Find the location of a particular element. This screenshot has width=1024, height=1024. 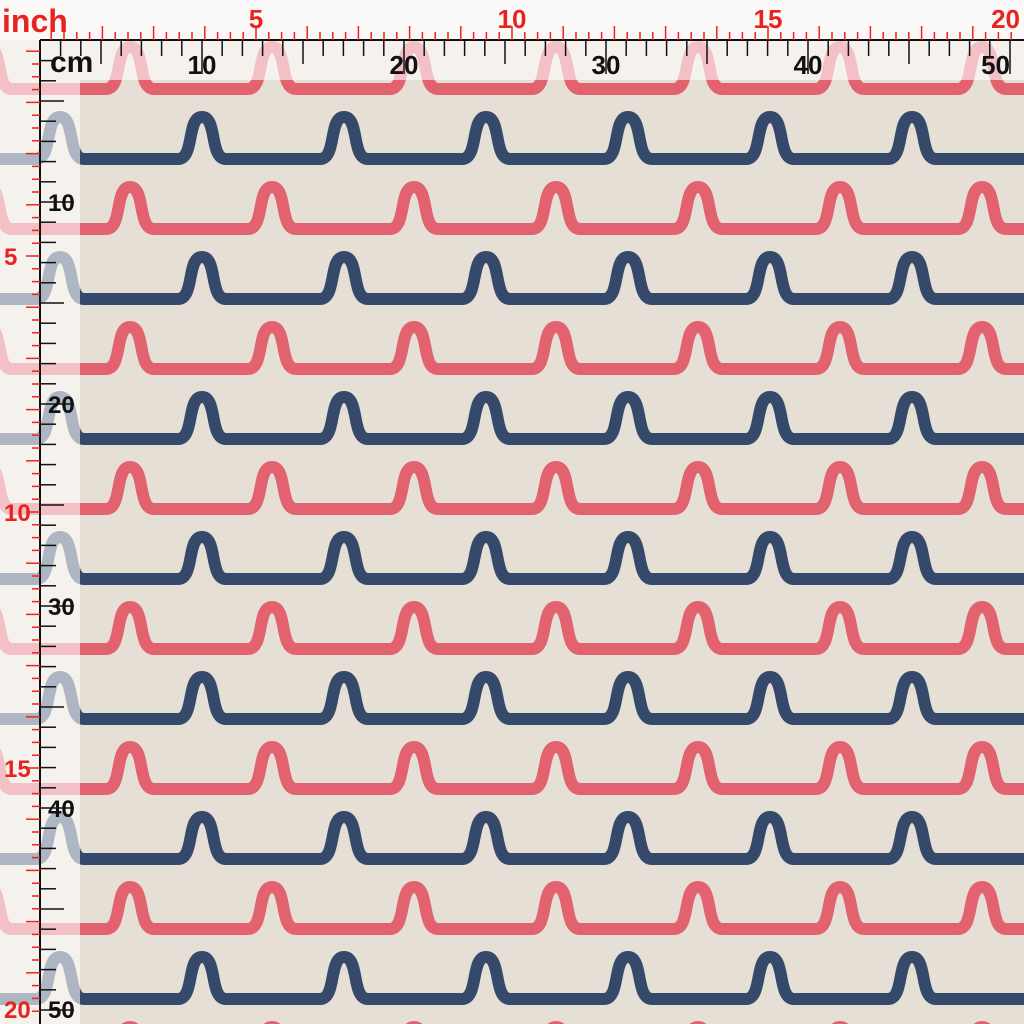

top-cm-label: 30 is located at coordinates (606, 65).